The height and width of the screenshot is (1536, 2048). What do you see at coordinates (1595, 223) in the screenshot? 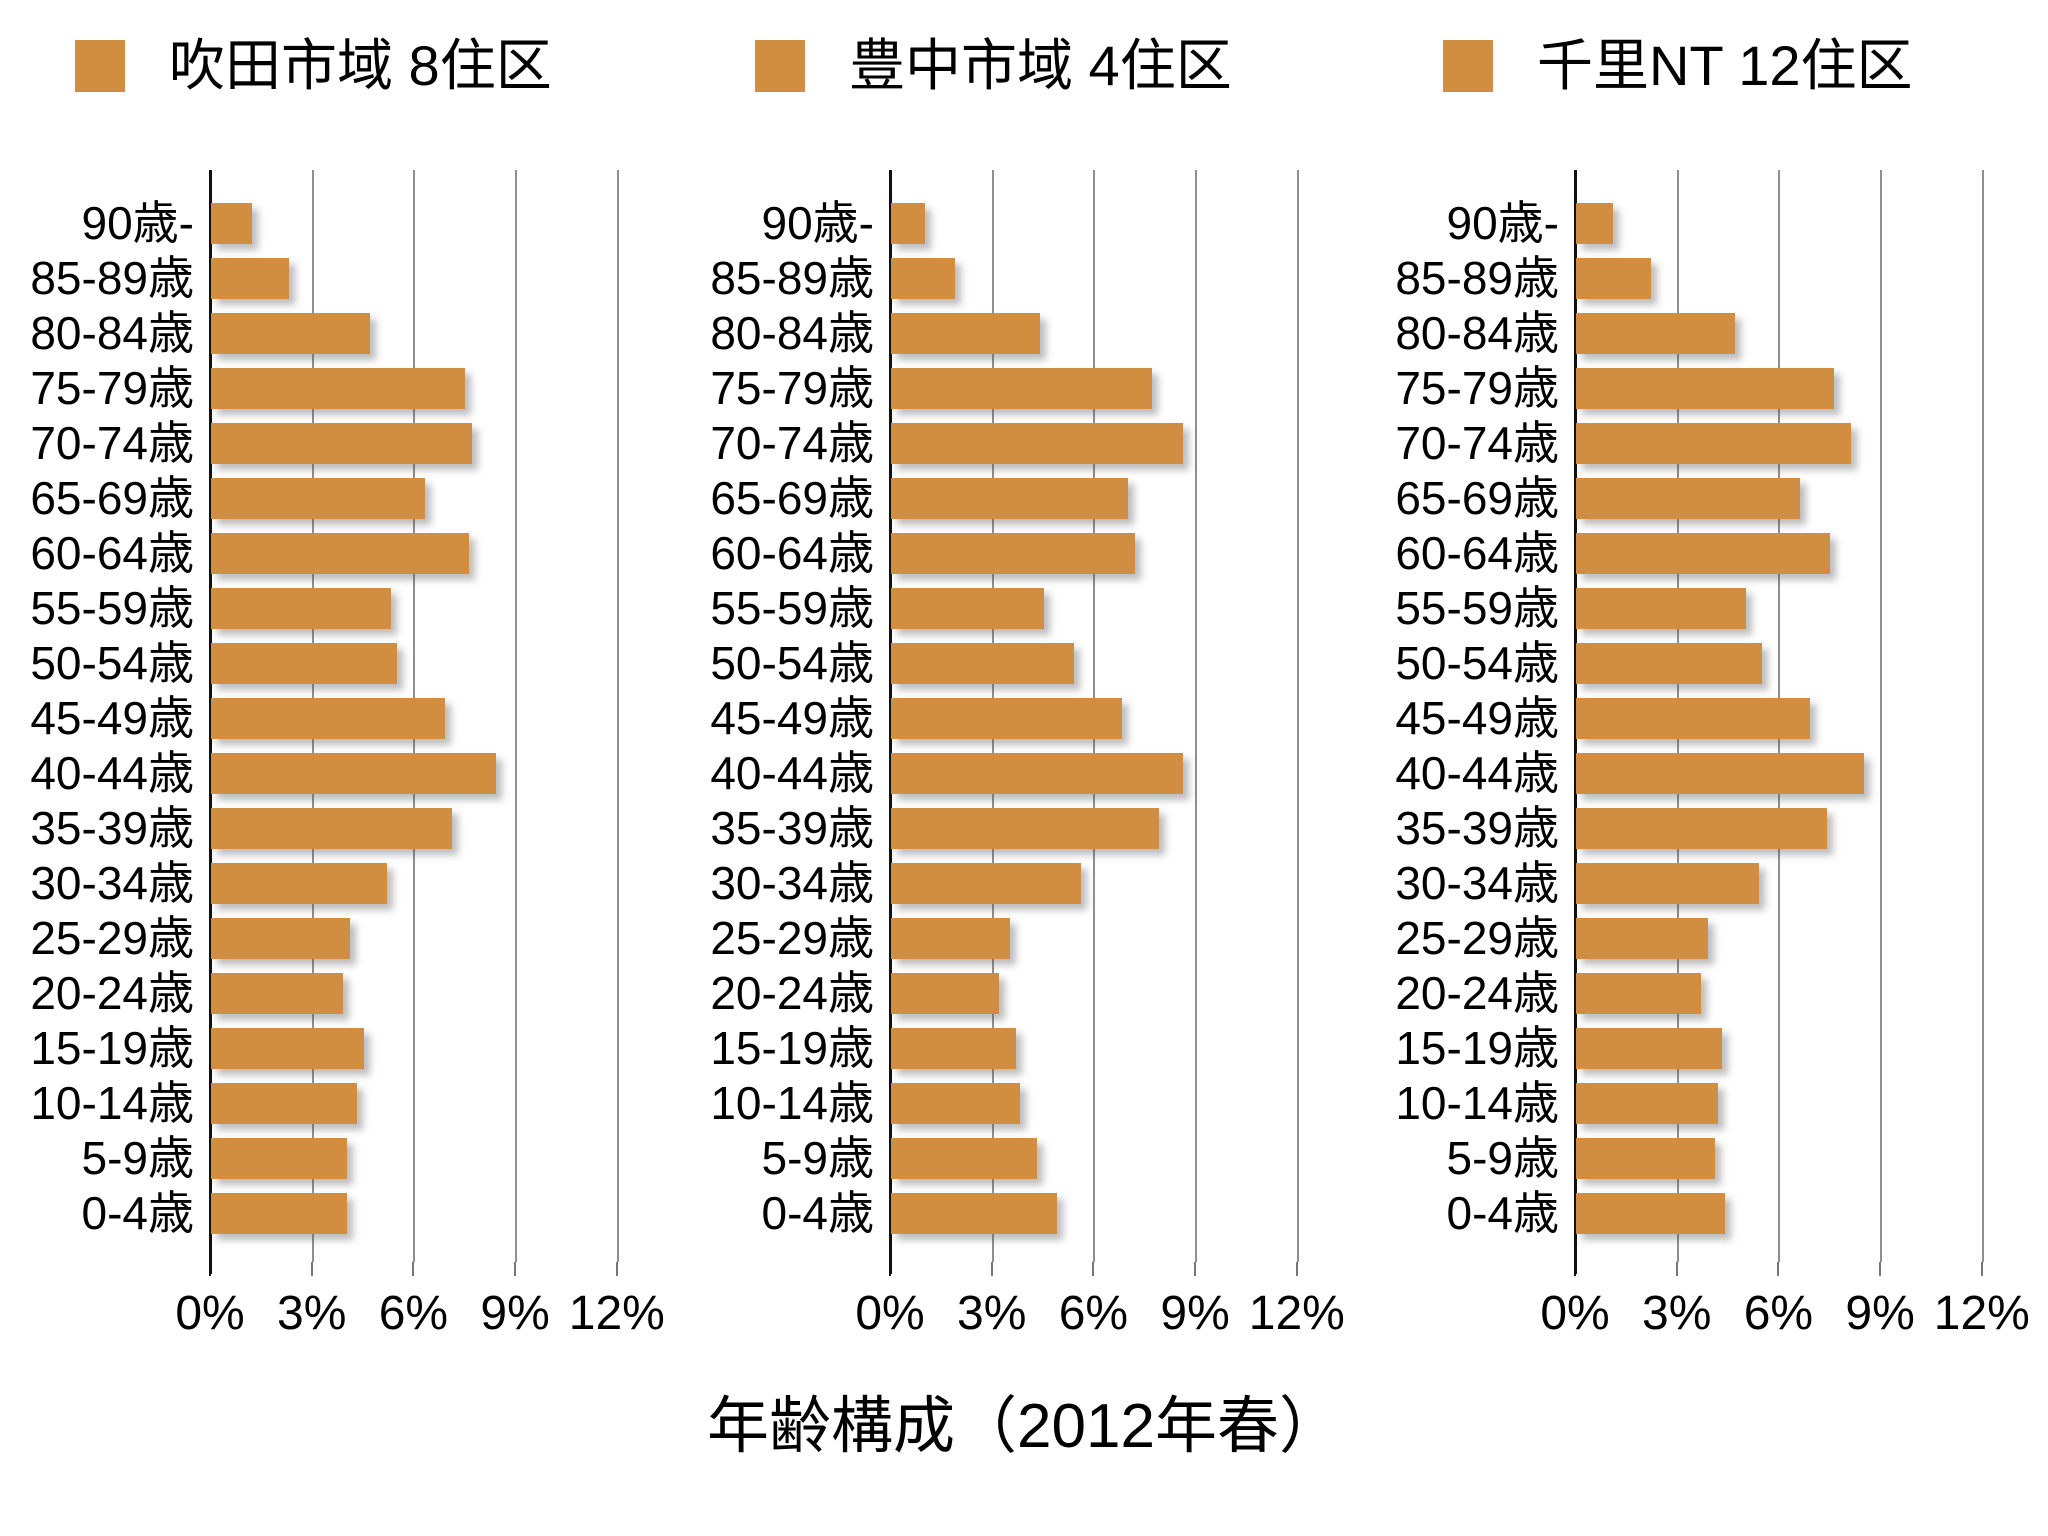
I see `bar-千里NT 12住区-90歳-` at bounding box center [1595, 223].